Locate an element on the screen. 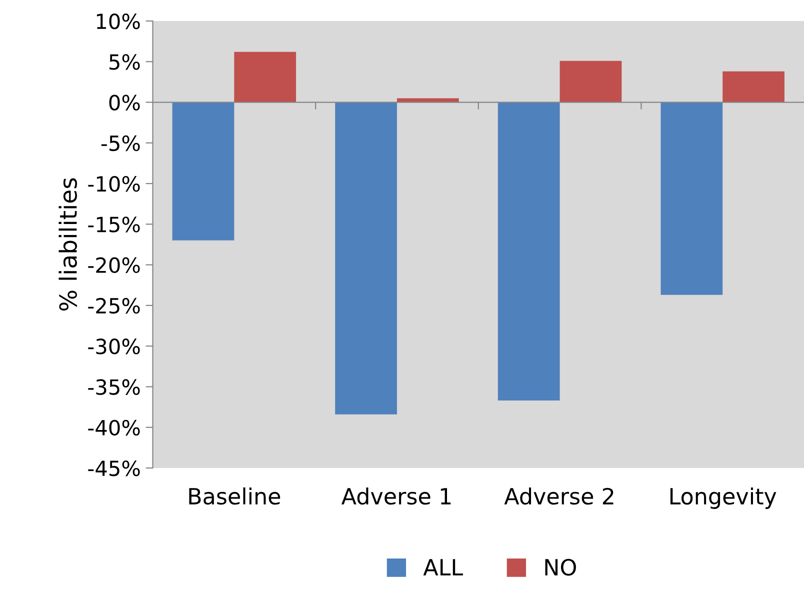 The image size is (804, 600). y-tick-label: 0% is located at coordinates (124, 102).